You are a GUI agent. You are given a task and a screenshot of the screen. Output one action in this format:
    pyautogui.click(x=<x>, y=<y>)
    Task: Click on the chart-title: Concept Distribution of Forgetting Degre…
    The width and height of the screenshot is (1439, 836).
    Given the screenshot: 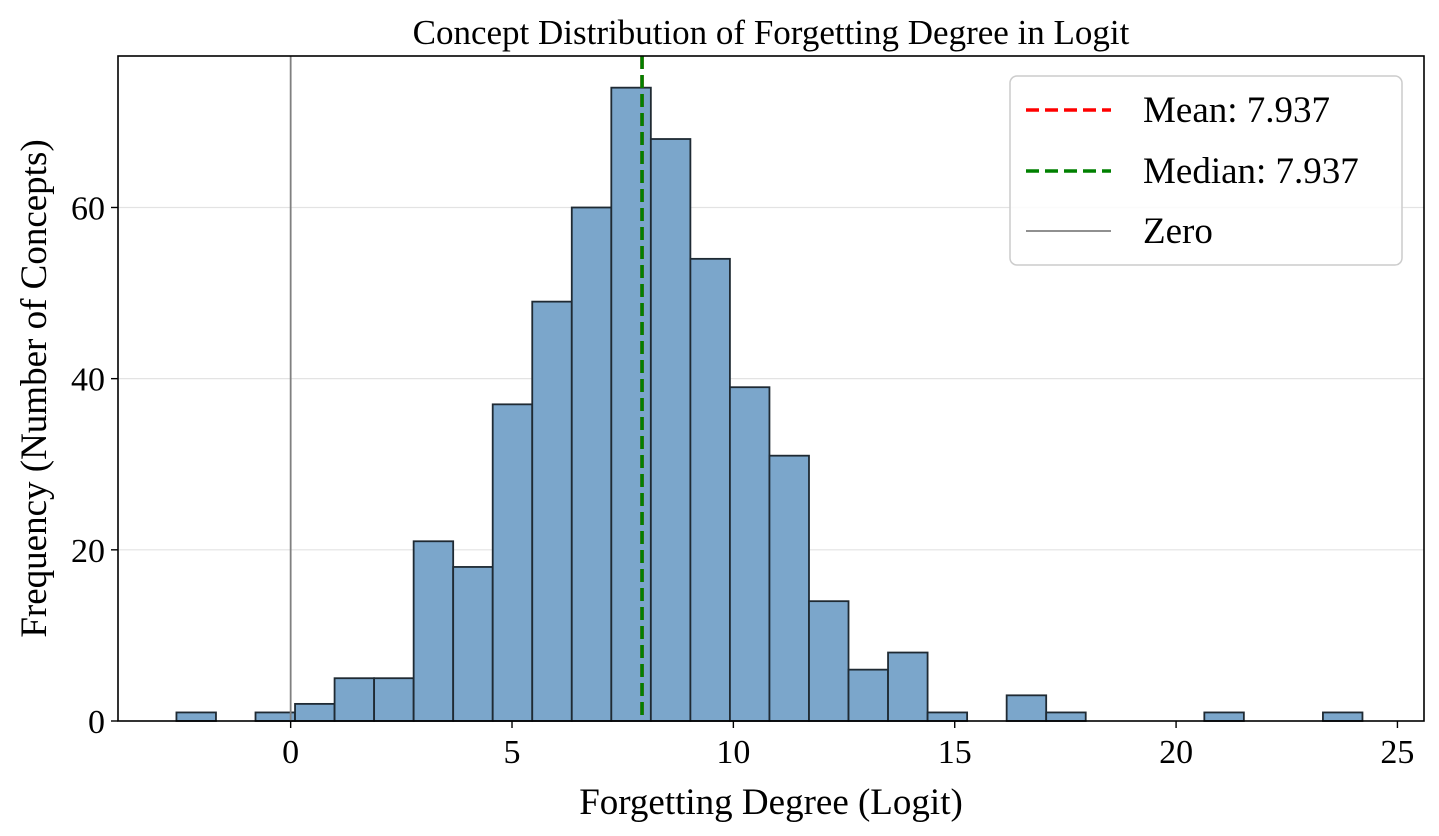 What is the action you would take?
    pyautogui.click(x=771, y=32)
    